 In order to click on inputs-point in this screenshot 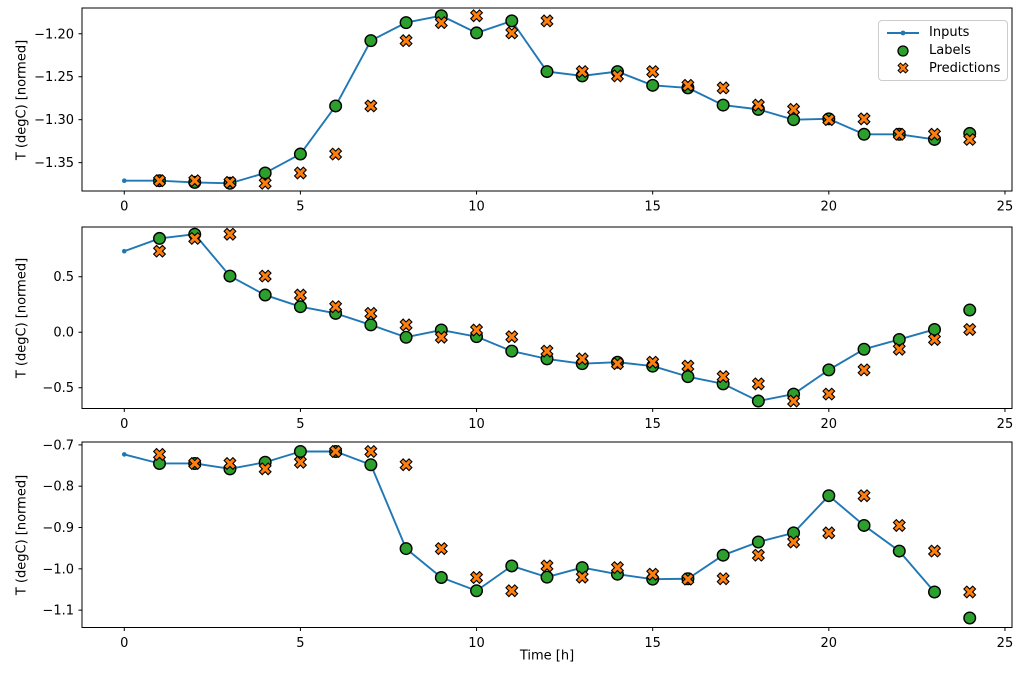, I will do `click(124, 251)`.